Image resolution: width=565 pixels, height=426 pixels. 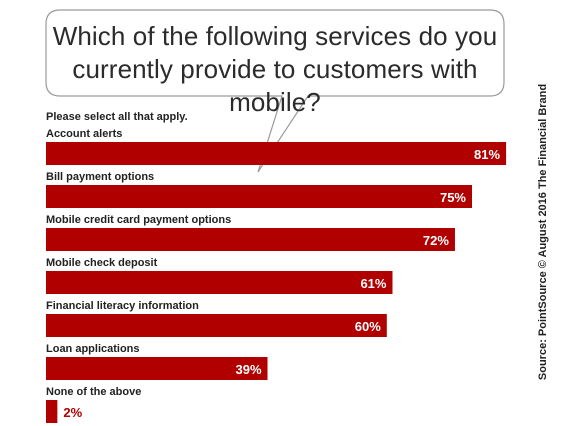 I want to click on category-label: Account alerts, so click(x=84, y=134).